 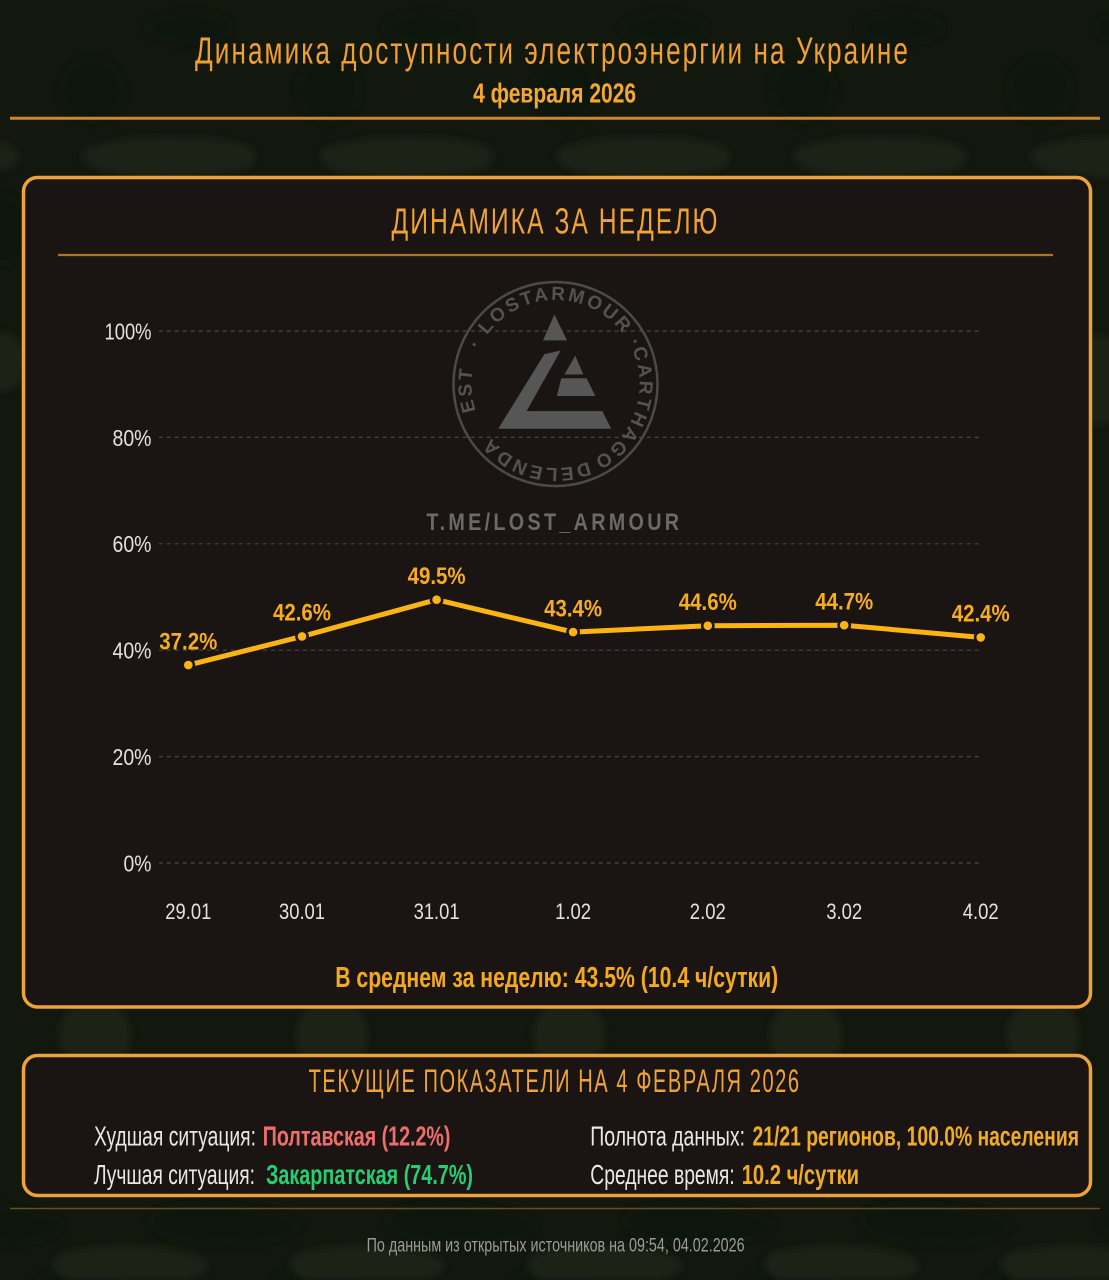 I want to click on svg-text: 100%, so click(x=128, y=331).